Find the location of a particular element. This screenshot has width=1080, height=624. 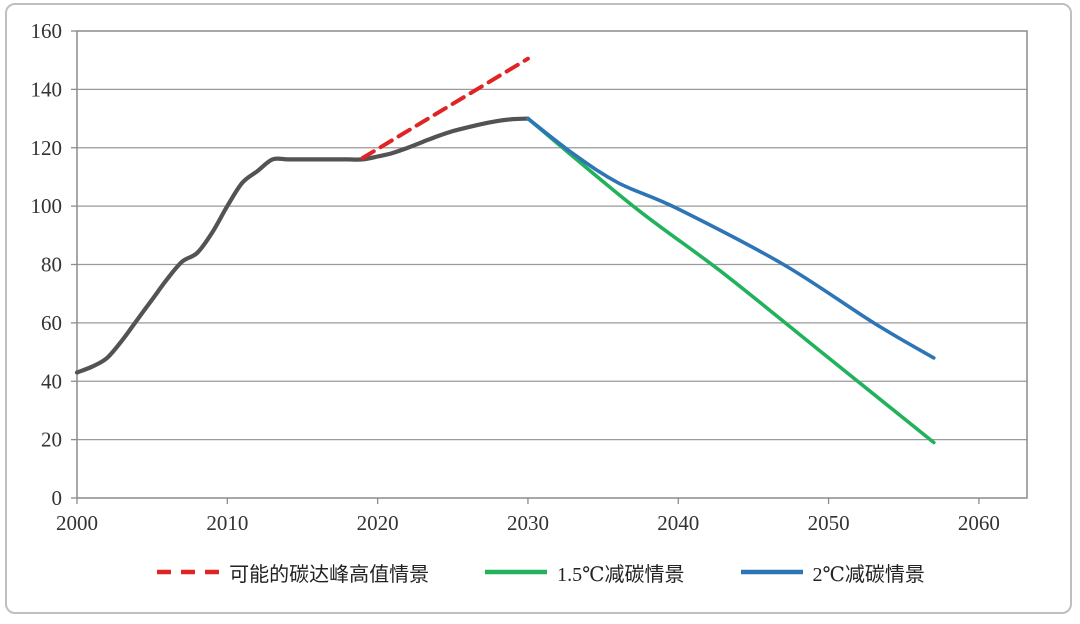

series-peak-high-scenario is located at coordinates (445, 108).